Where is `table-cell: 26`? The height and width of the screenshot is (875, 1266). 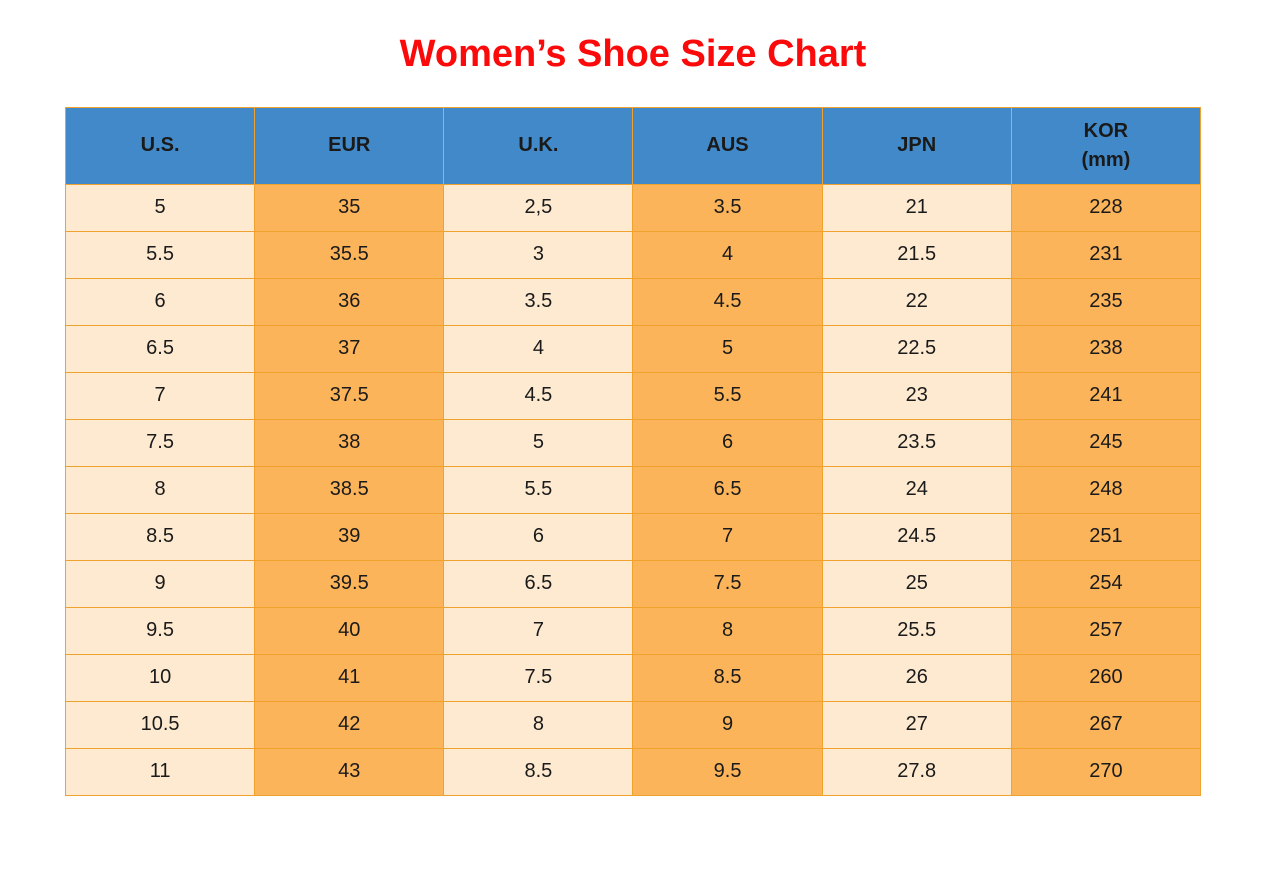
table-cell: 26 is located at coordinates (916, 677).